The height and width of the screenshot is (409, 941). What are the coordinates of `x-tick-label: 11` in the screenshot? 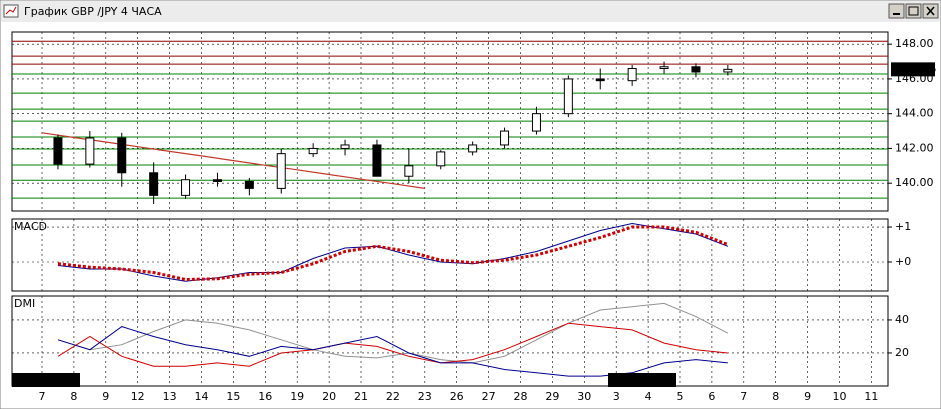 It's located at (871, 396).